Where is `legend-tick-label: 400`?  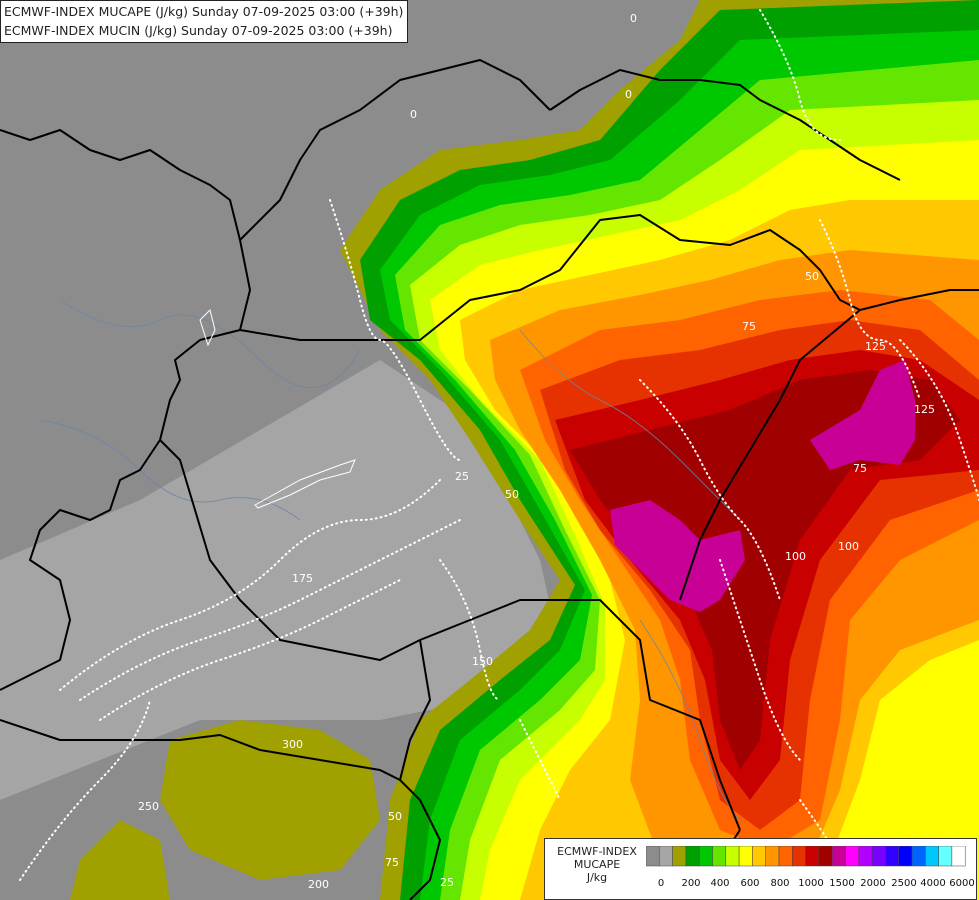 legend-tick-label: 400 is located at coordinates (720, 883).